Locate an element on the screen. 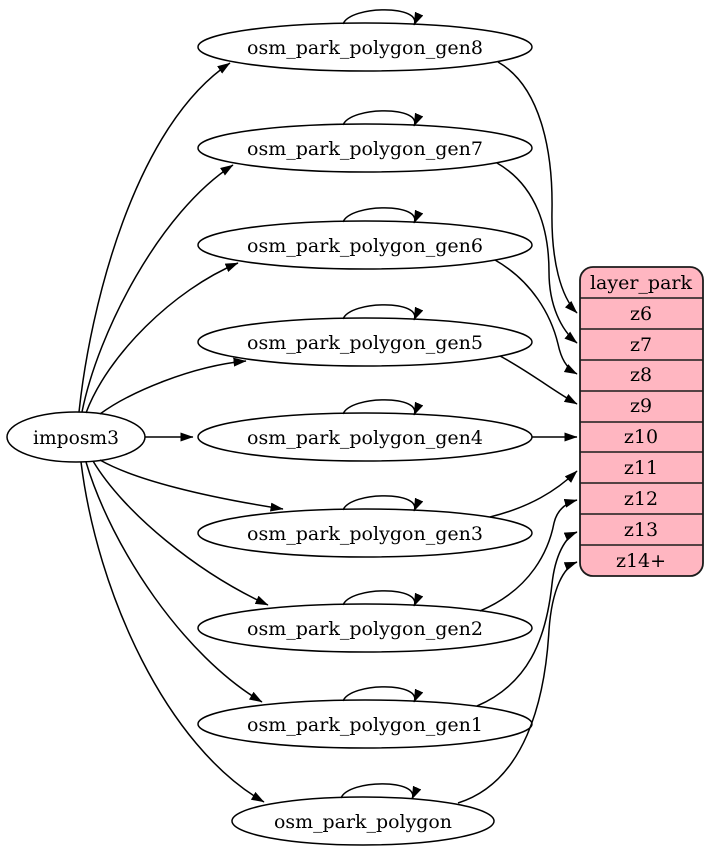 Image resolution: width=707 pixels, height=851 pixels. edge-gen7-z7 is located at coordinates (537, 253).